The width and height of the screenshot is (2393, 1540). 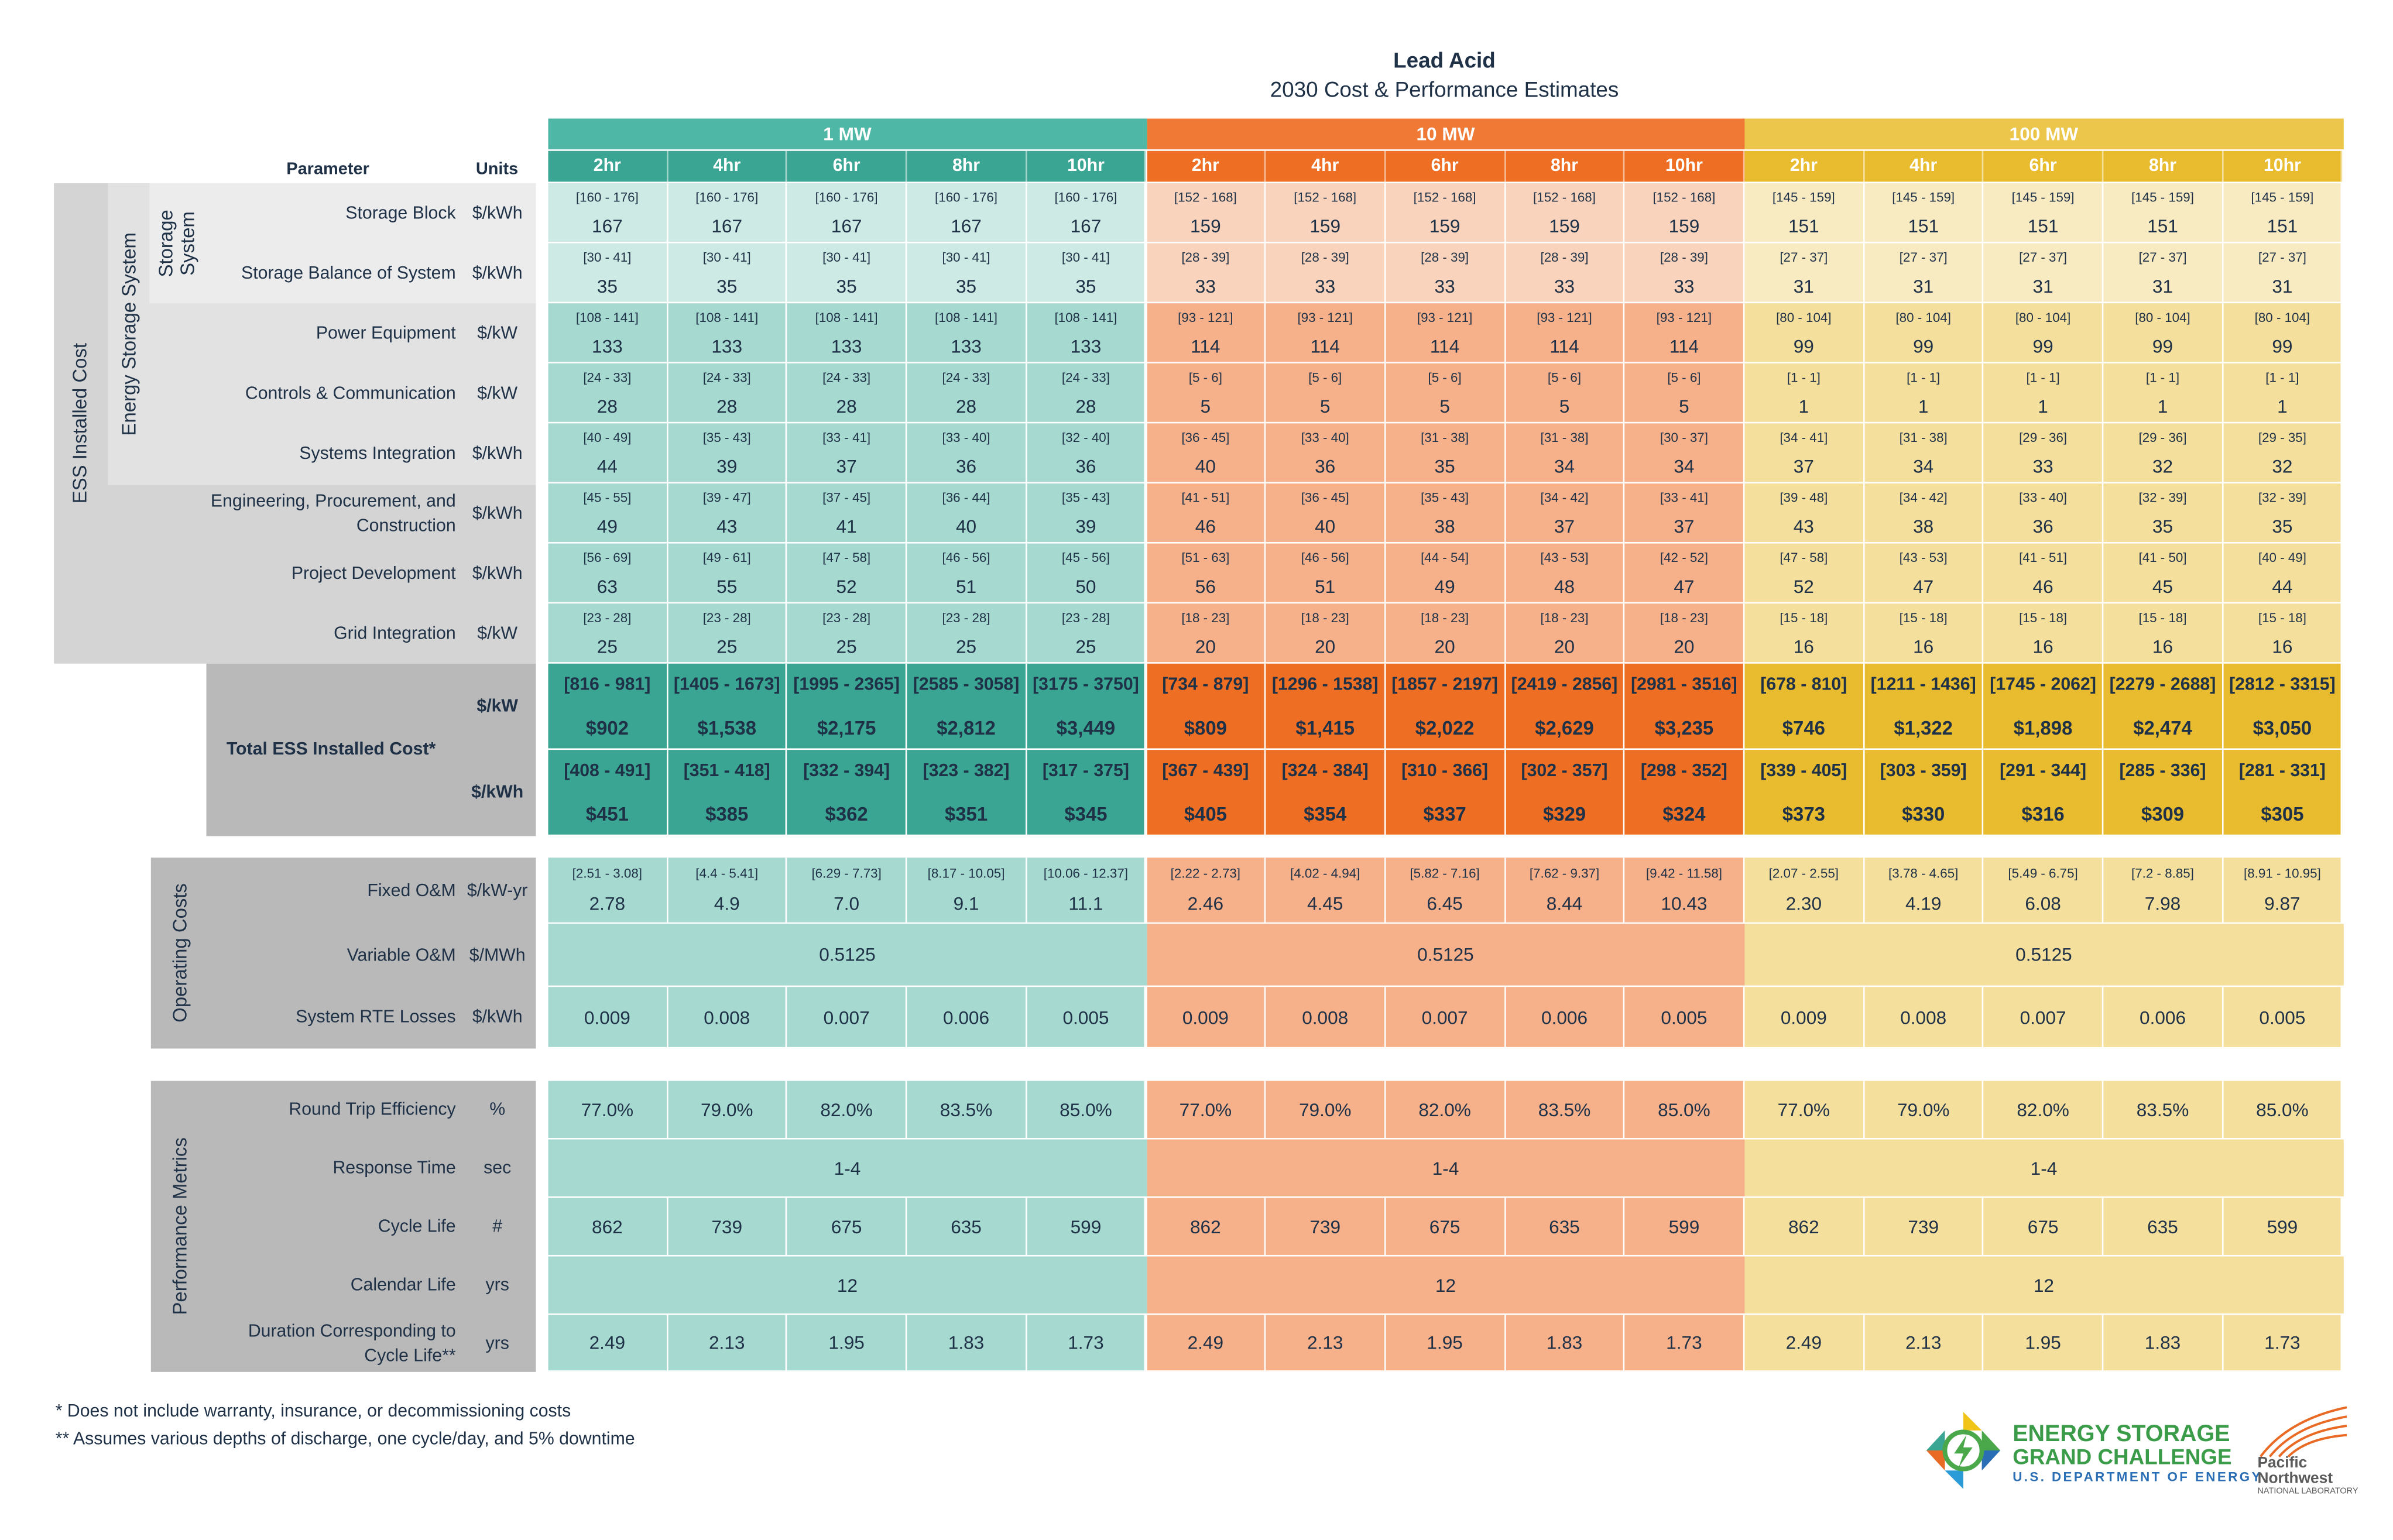 What do you see at coordinates (1924, 573) in the screenshot?
I see `cost-cell: [43 - 53] 47` at bounding box center [1924, 573].